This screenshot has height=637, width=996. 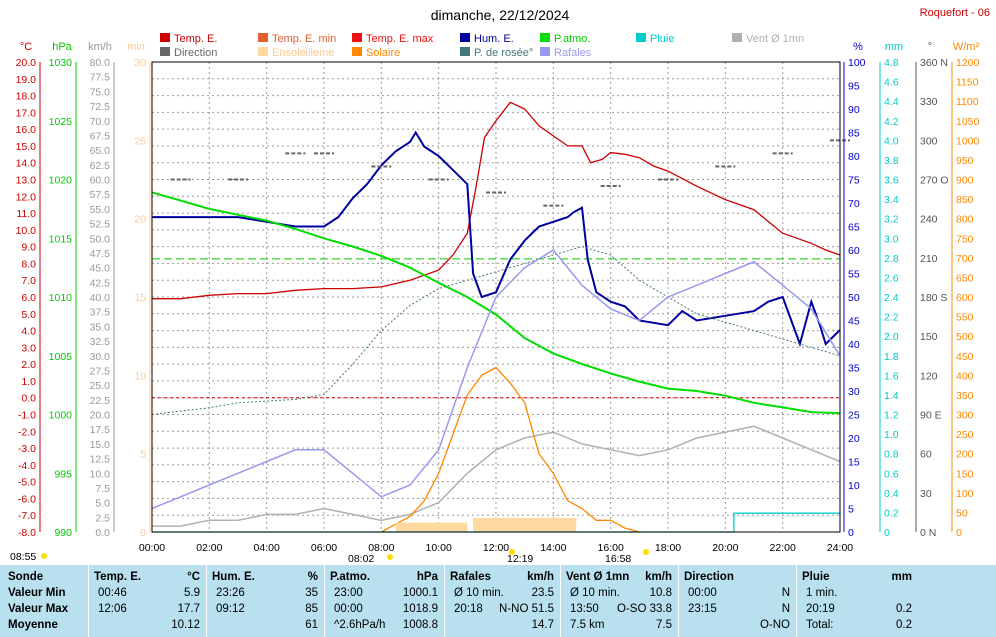 I want to click on cell-value: 85, so click(x=311, y=609).